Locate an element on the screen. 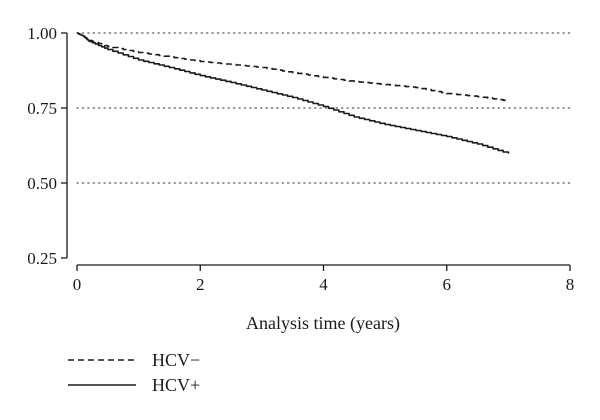 The width and height of the screenshot is (600, 420). x-tick-label-2: 4 is located at coordinates (323, 284).